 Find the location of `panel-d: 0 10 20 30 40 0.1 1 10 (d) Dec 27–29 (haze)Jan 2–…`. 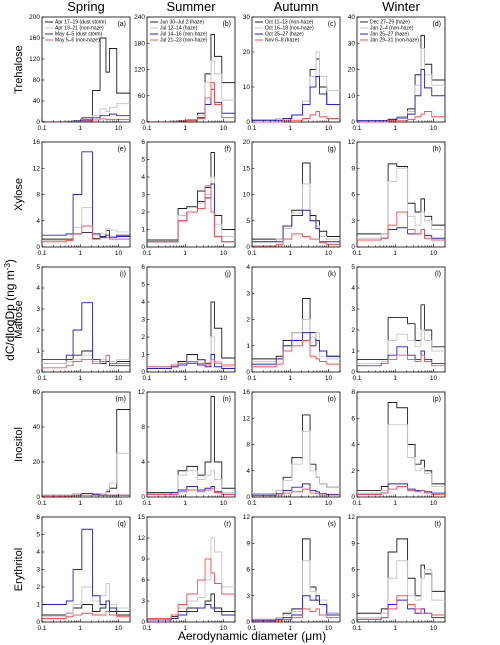

panel-d: 0 10 20 30 40 0.1 1 10 (d) Dec 27–29 (haze)Jan 2–… is located at coordinates (397, 73).